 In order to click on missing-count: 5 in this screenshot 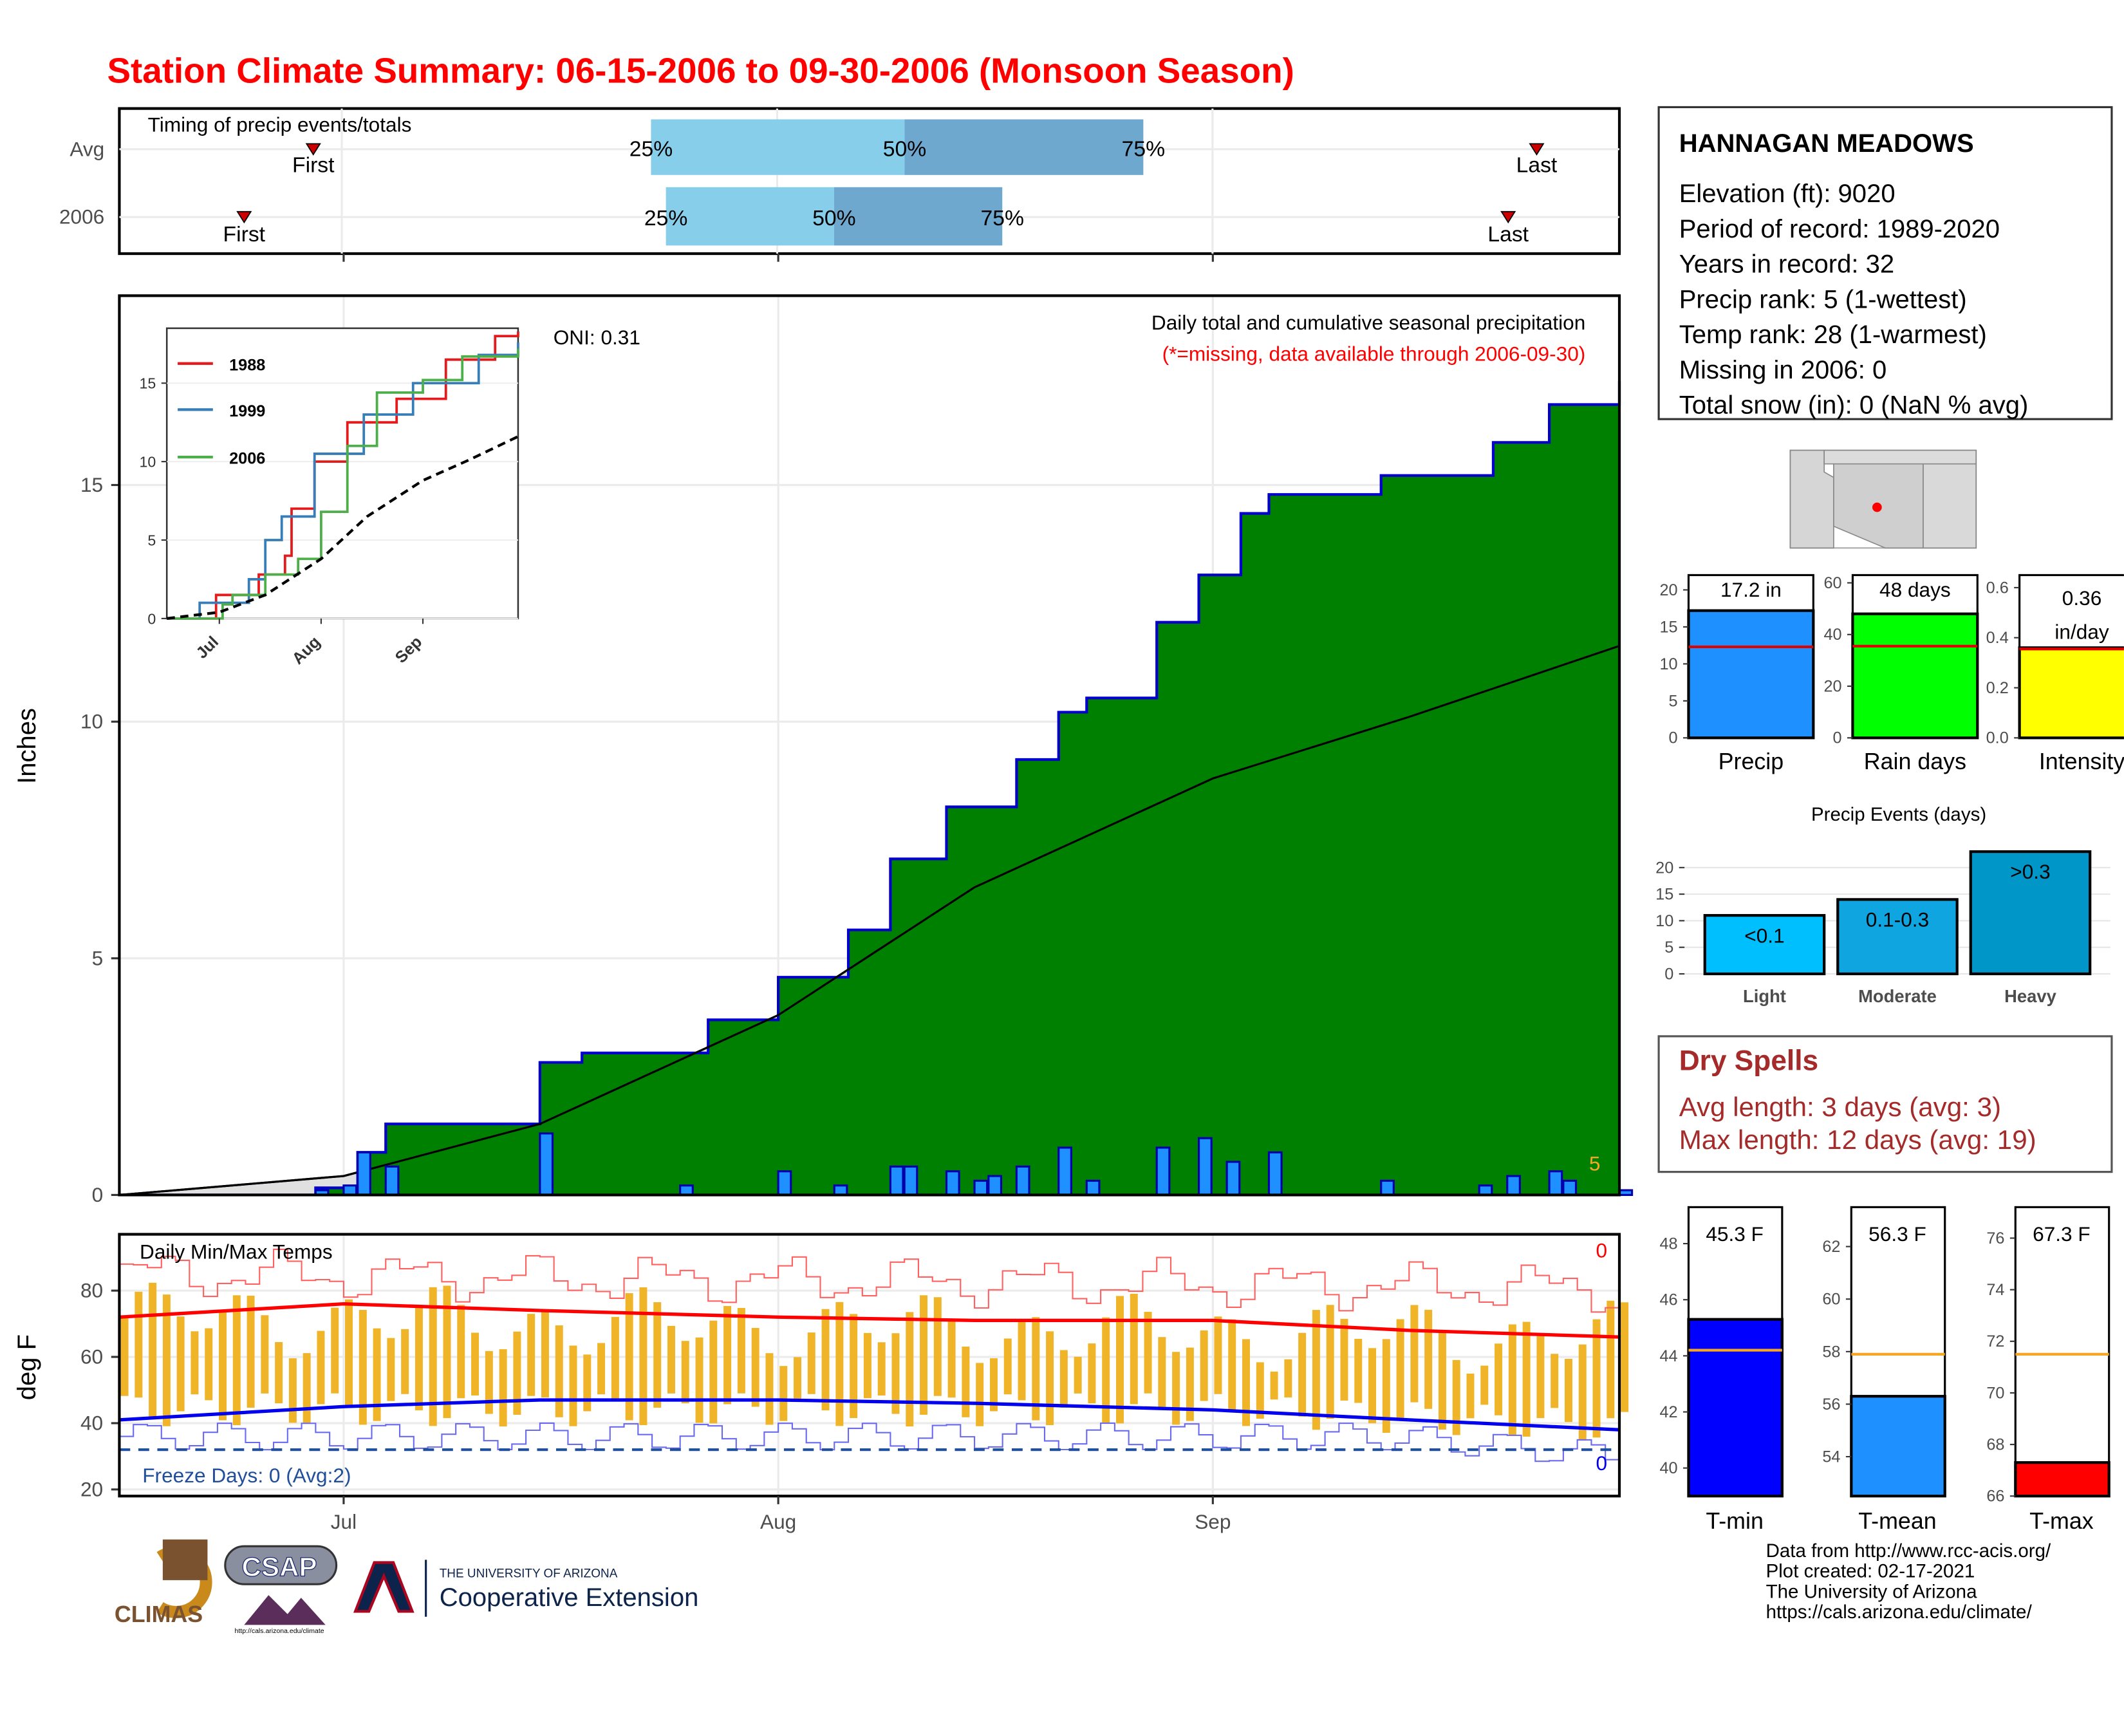, I will do `click(1595, 1163)`.